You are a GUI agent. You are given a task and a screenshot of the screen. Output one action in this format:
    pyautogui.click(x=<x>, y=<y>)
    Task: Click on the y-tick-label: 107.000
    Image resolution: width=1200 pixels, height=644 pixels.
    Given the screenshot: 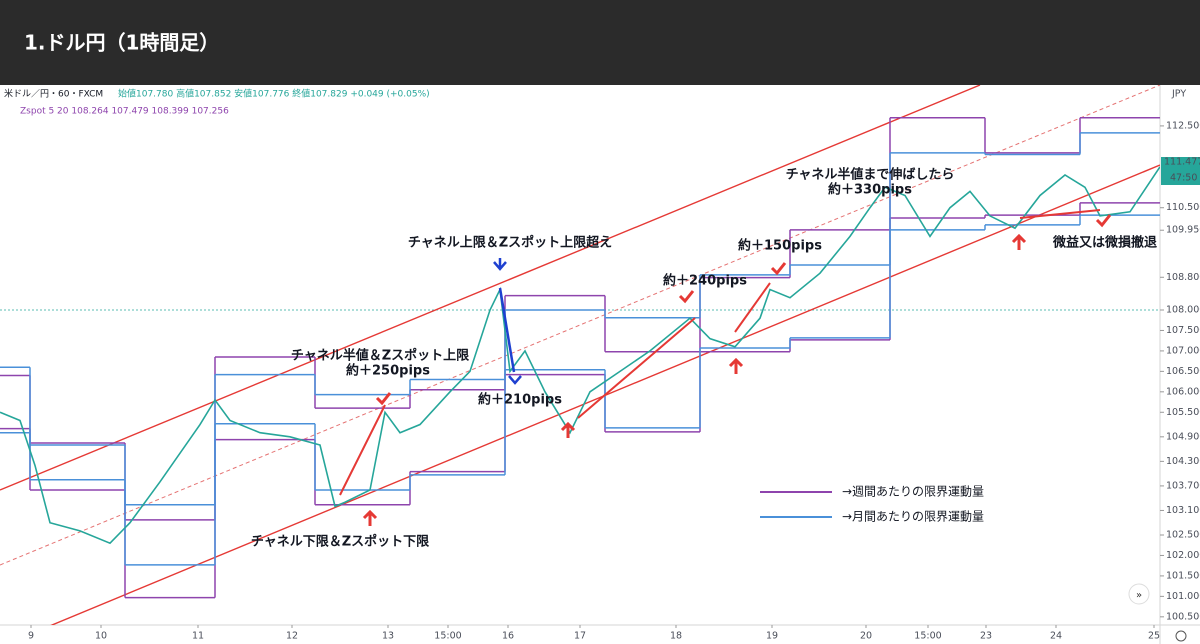 What is the action you would take?
    pyautogui.click(x=1183, y=350)
    